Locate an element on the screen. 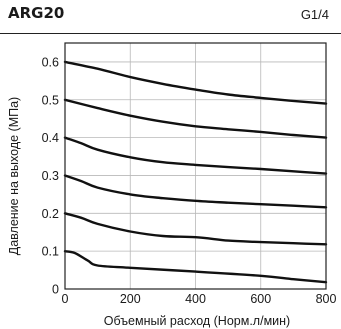 The image size is (341, 329). header-divider is located at coordinates (170, 33).